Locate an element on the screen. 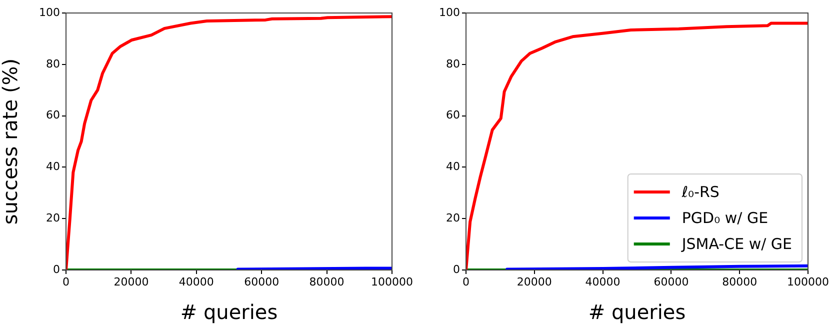  legend-label: JSMA-CE w/ GE is located at coordinates (736, 243).